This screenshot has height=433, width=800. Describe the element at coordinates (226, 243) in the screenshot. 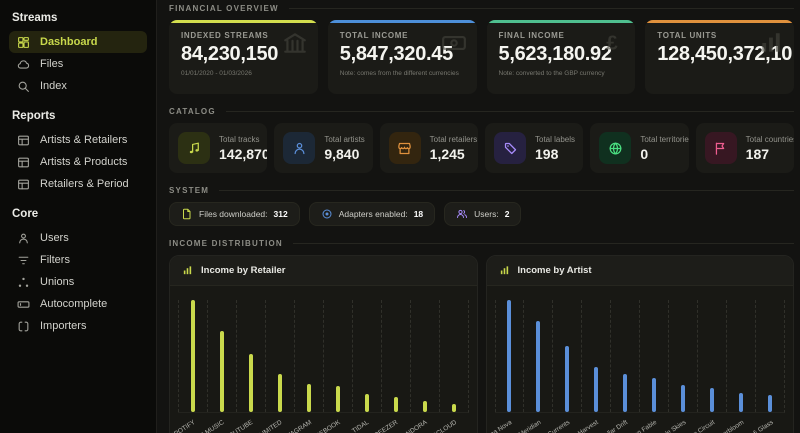

I see `section-title: INCOME DISTRIBUTION` at that location.